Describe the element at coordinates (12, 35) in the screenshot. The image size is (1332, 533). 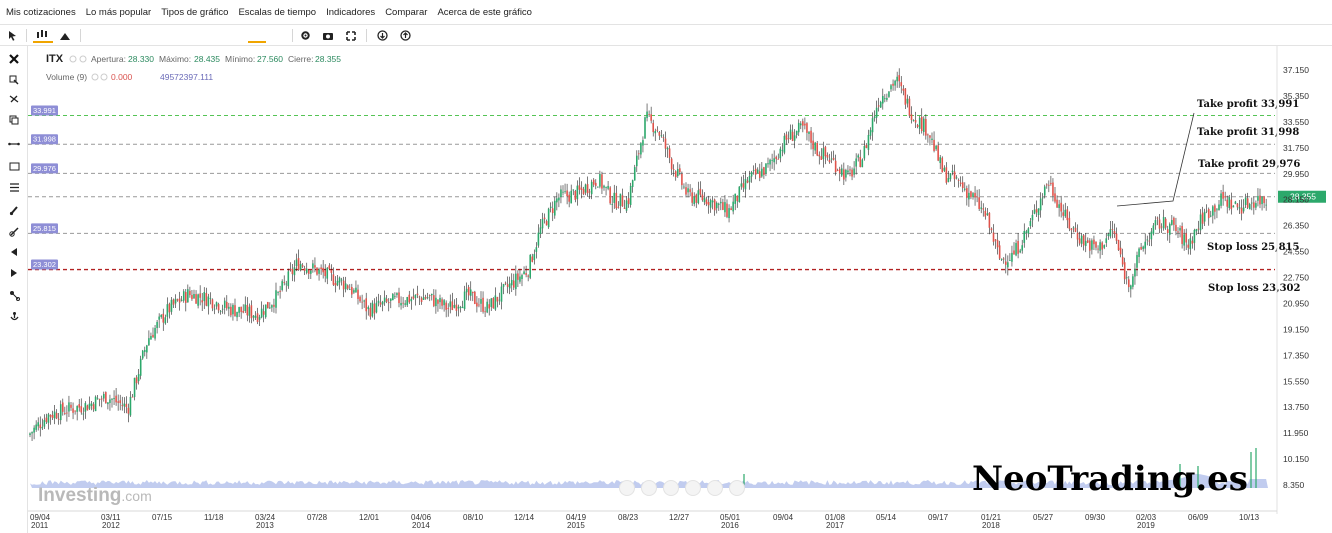
I see `cursor-icon` at that location.